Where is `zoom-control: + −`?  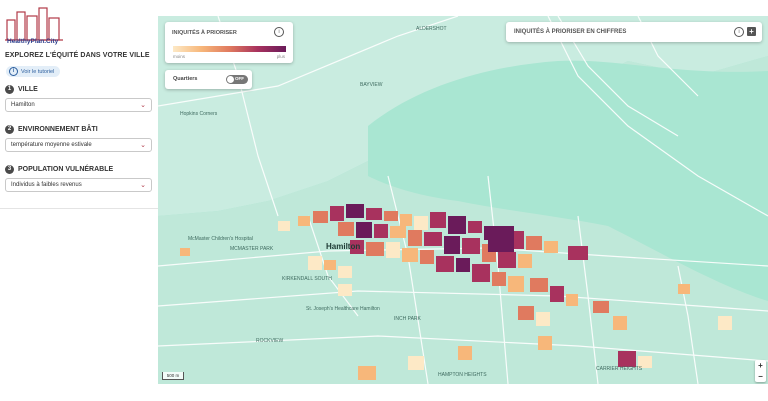
zoom-control: + − is located at coordinates (760, 371).